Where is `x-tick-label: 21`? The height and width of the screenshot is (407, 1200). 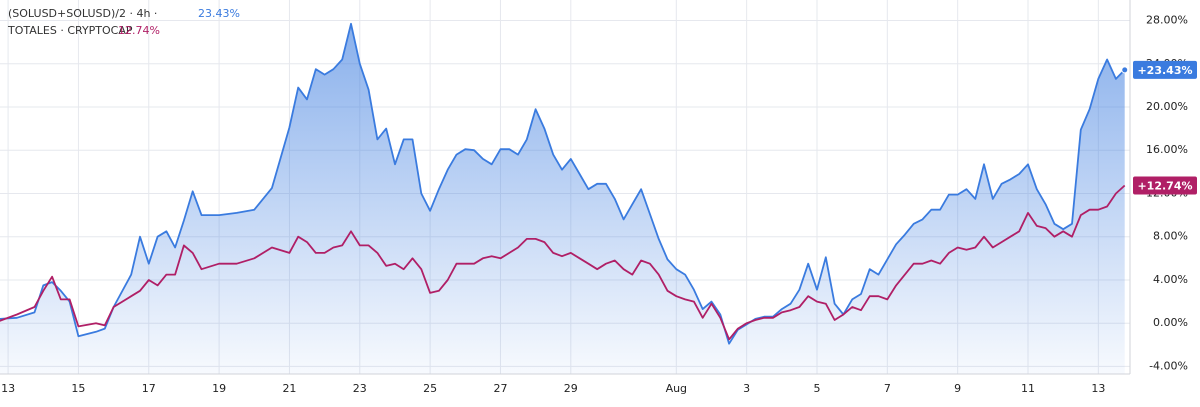
x-tick-label: 21 is located at coordinates (289, 388).